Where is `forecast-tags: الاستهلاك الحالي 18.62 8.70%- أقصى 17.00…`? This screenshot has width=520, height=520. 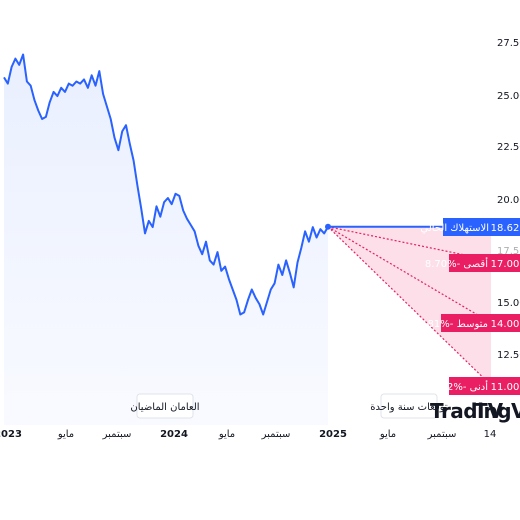 forecast-tags: الاستهلاك الحالي 18.62 8.70%- أقصى 17.00… is located at coordinates (466, 306).